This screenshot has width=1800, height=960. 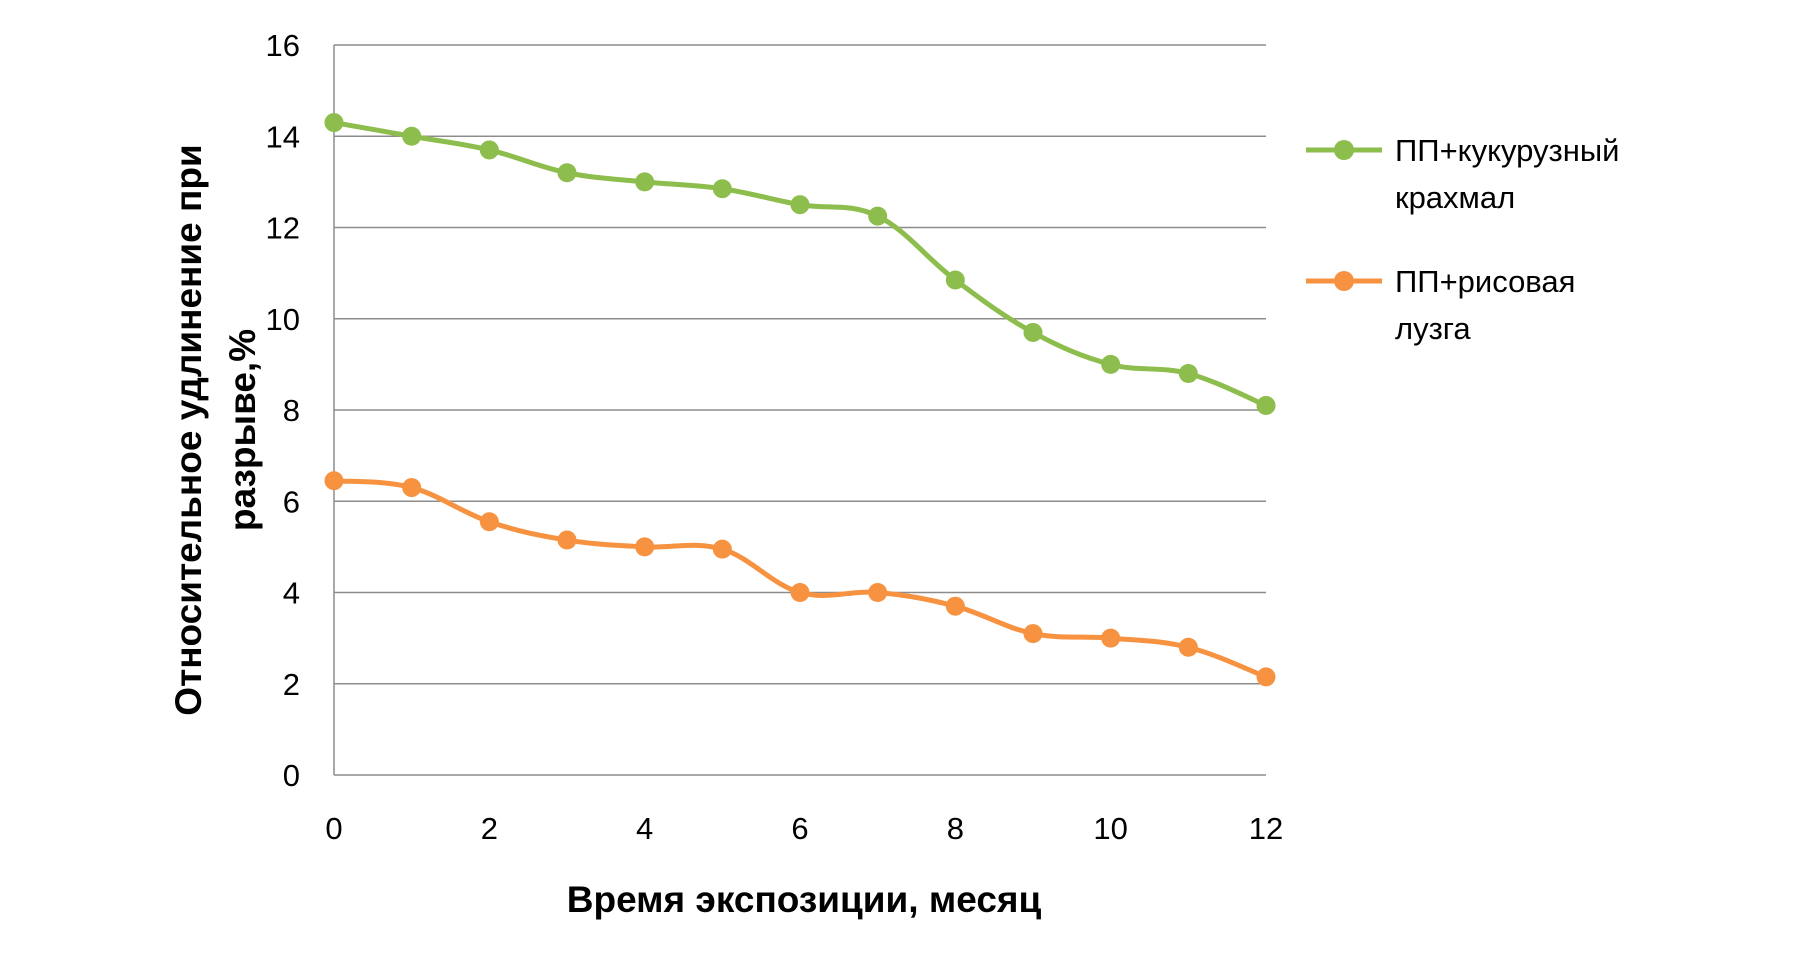 What do you see at coordinates (489, 828) in the screenshot?
I see `x-tick-label: 2` at bounding box center [489, 828].